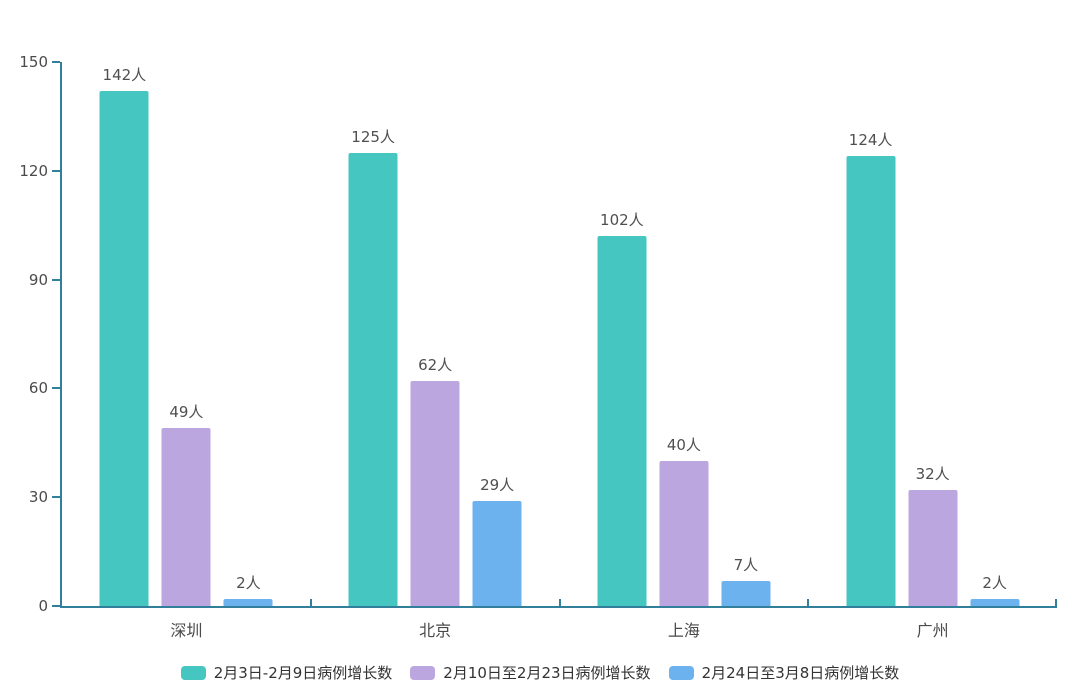  Describe the element at coordinates (497, 334) in the screenshot. I see `bar-column: 29人` at that location.